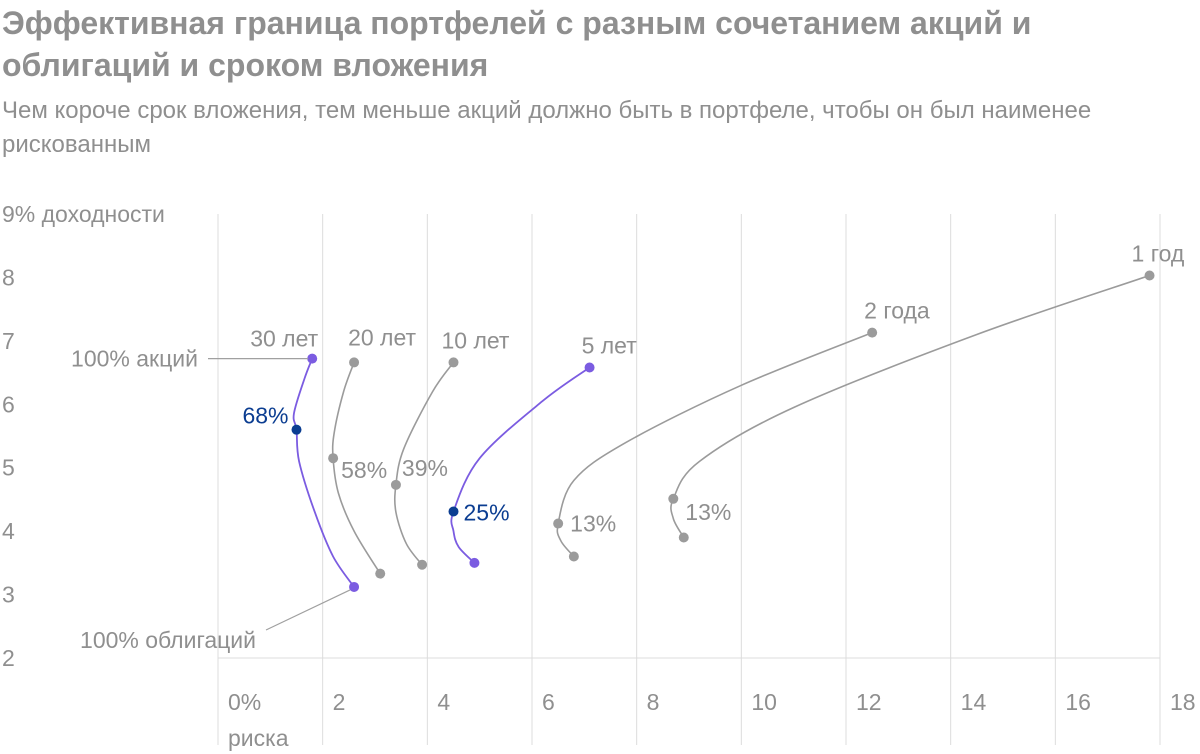 This screenshot has width=1200, height=754. What do you see at coordinates (83, 214) in the screenshot?
I see `y-tick-label: 9% доходности` at bounding box center [83, 214].